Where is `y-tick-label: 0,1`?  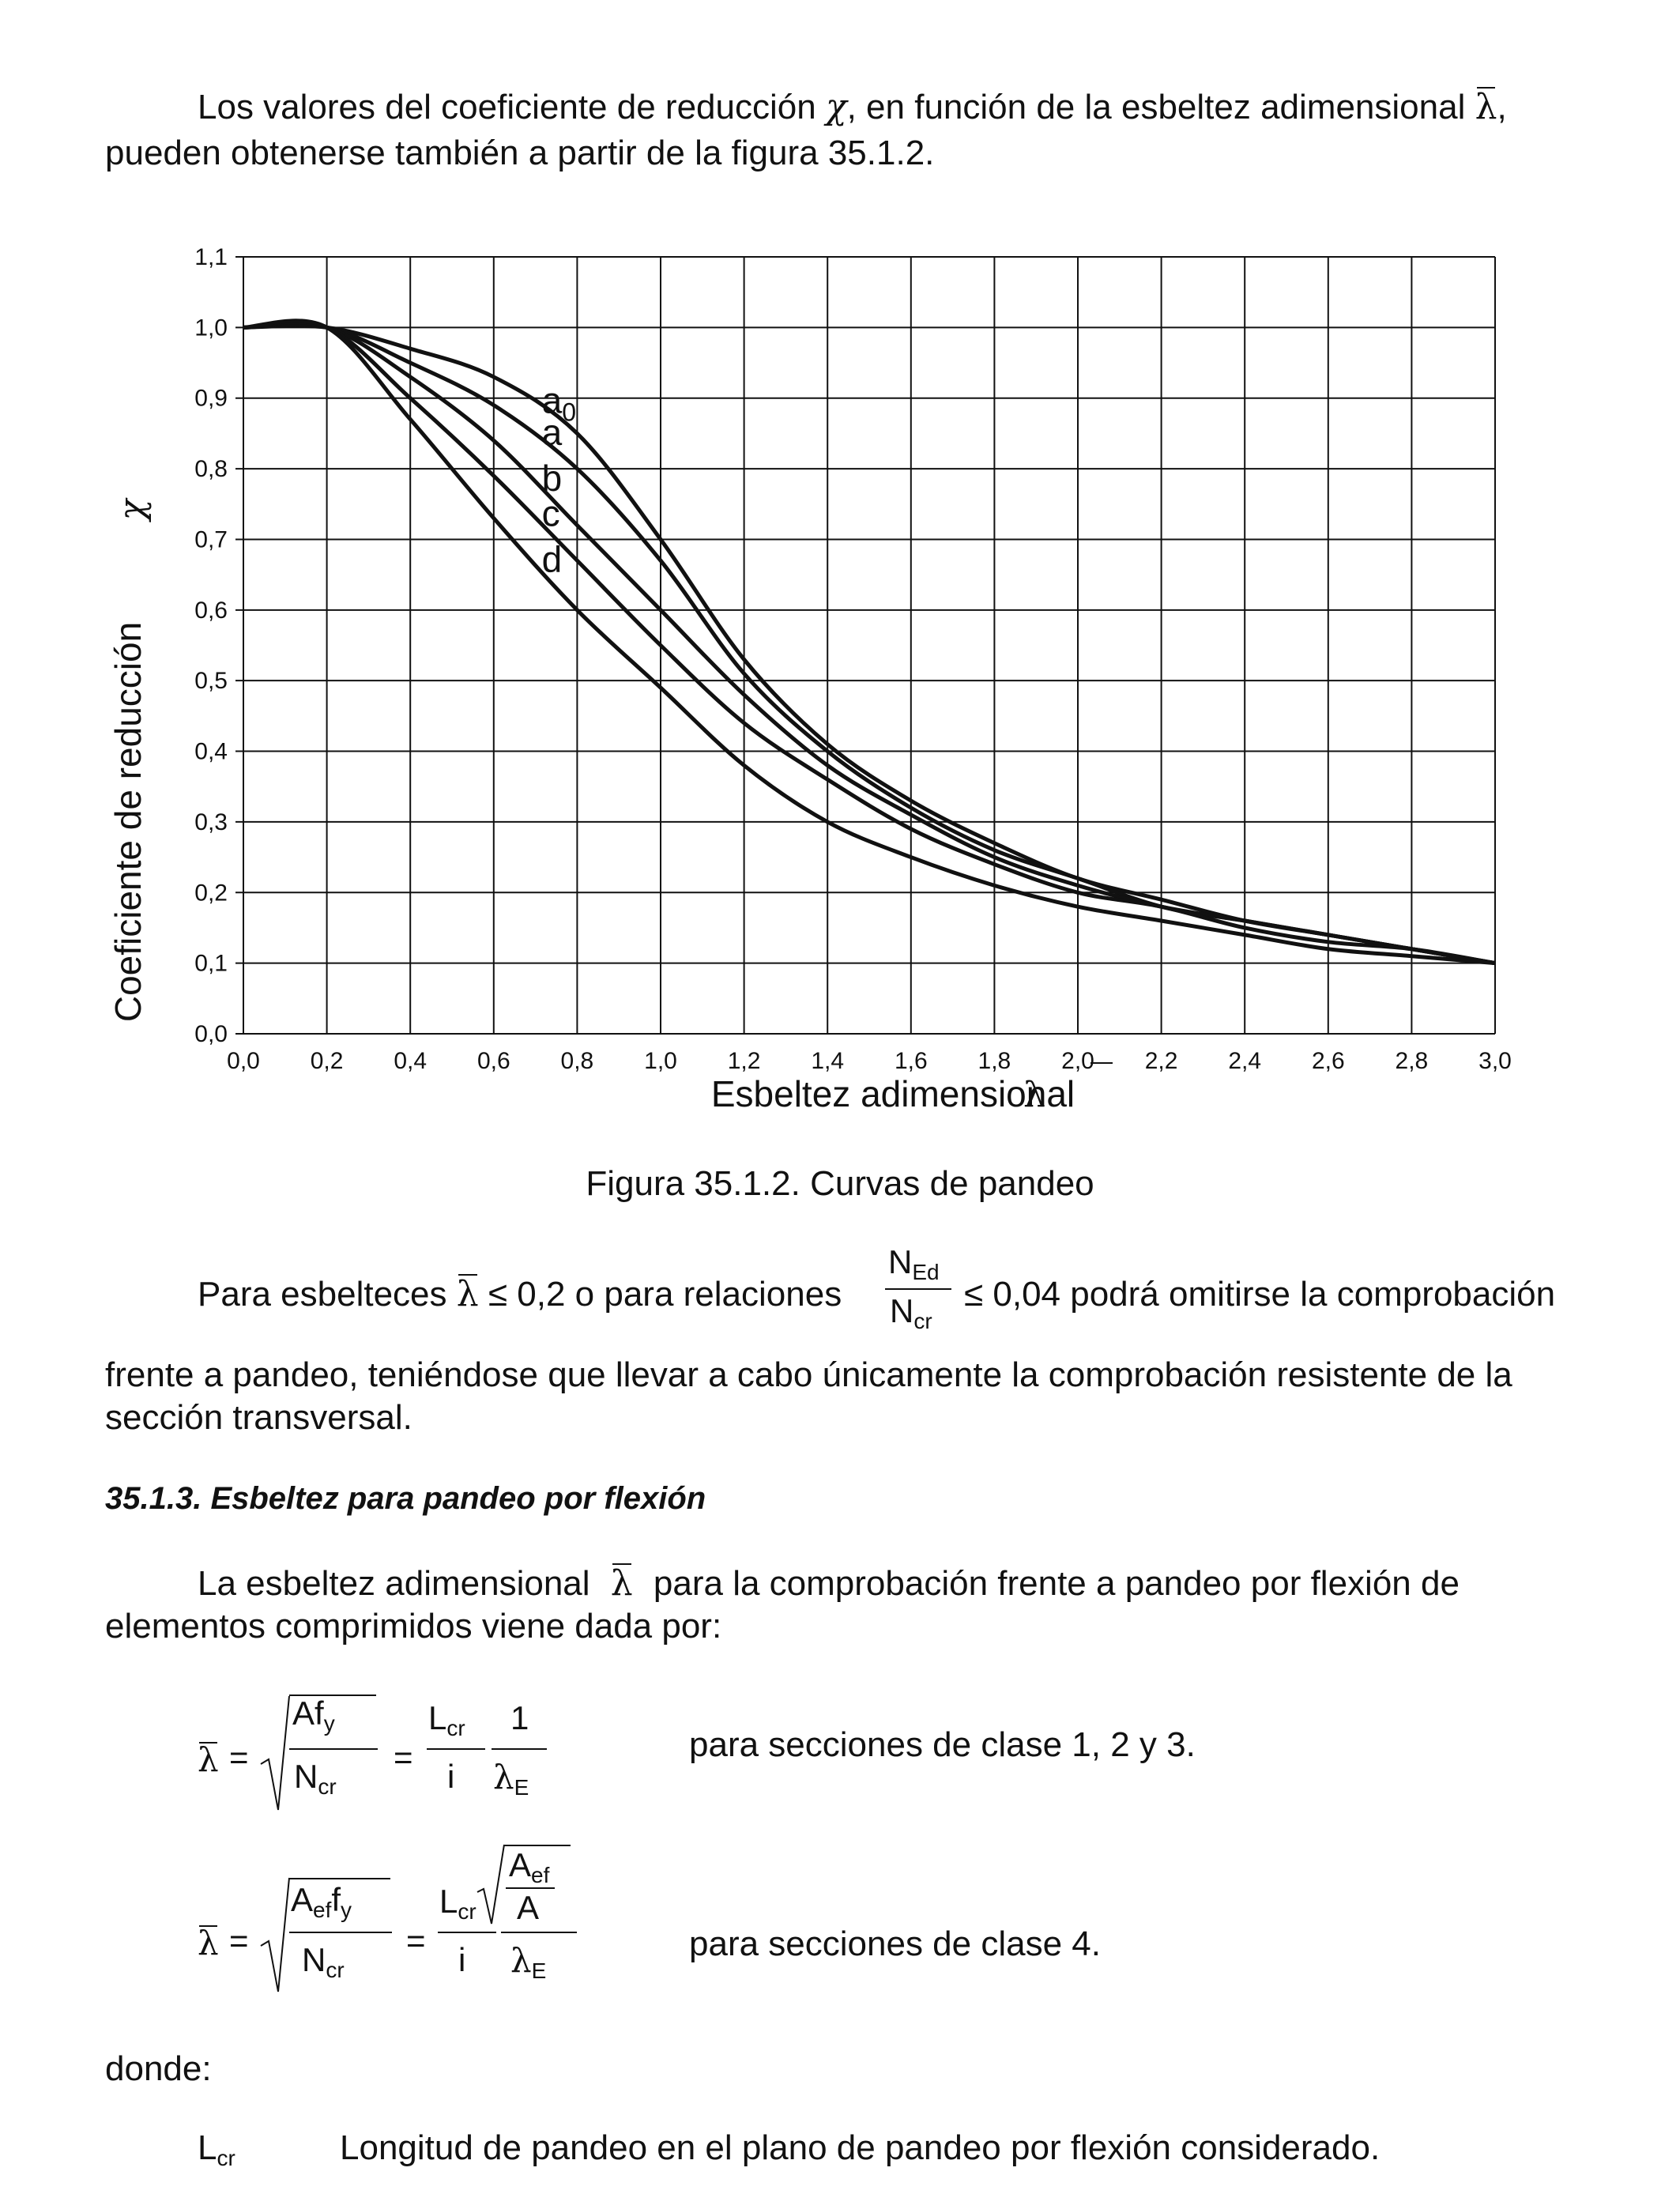
y-tick-label: 0,1 is located at coordinates (211, 964).